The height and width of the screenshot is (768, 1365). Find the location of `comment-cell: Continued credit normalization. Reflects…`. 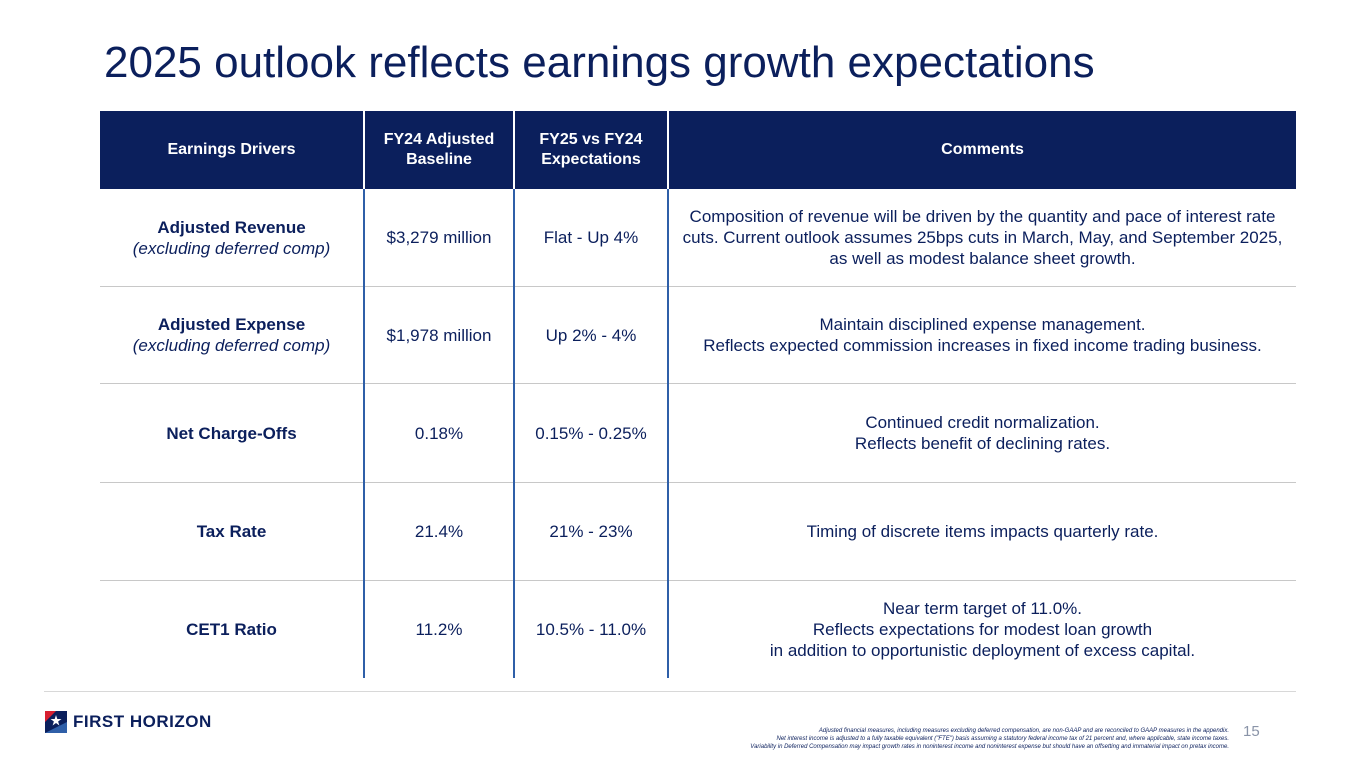

comment-cell: Continued credit normalization. Reflects… is located at coordinates (981, 433).